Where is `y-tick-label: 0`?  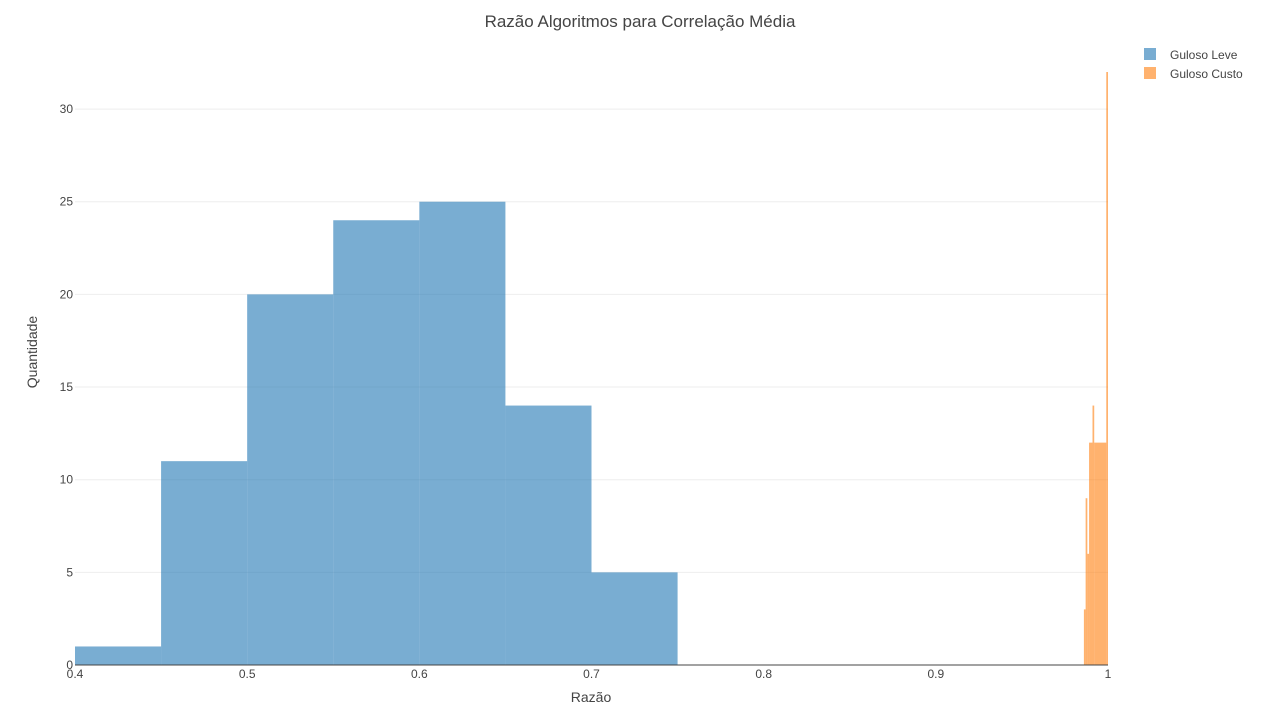 y-tick-label: 0 is located at coordinates (69, 665).